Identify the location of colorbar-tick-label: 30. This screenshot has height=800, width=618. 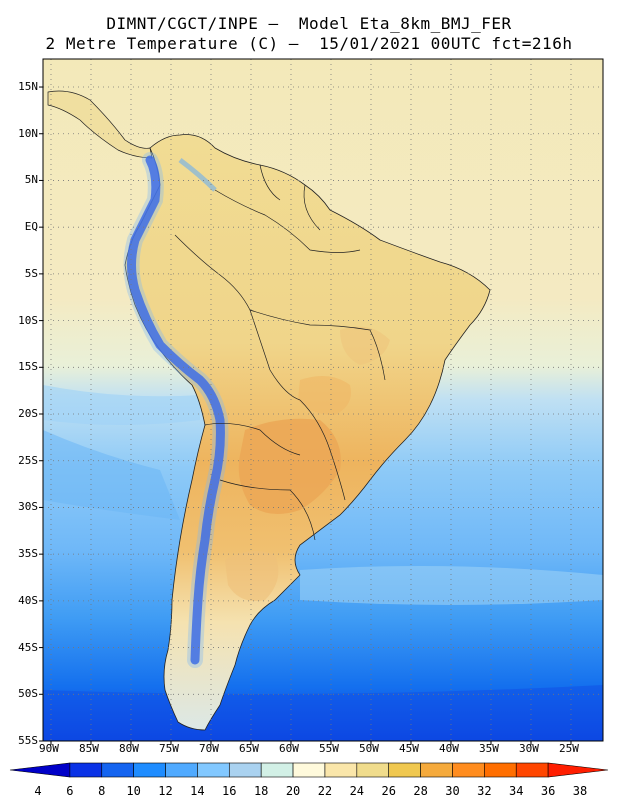
(452, 791).